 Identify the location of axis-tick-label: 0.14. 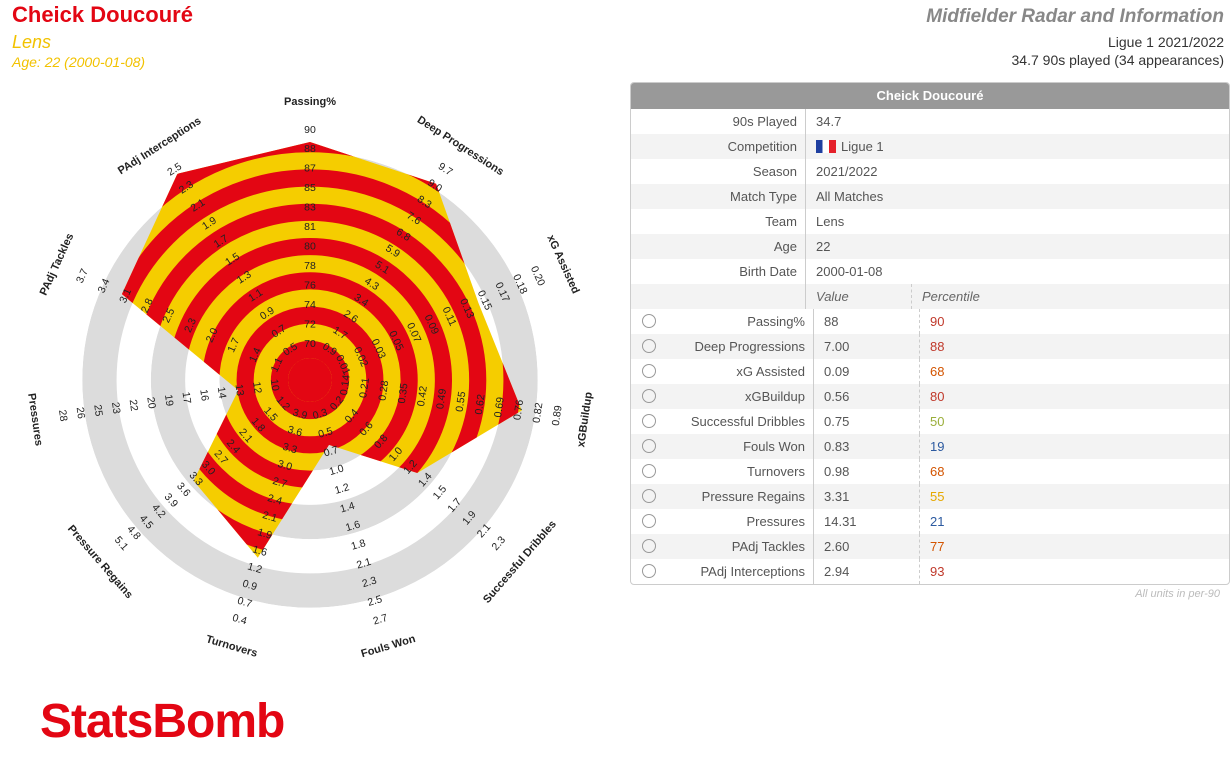
(345, 385).